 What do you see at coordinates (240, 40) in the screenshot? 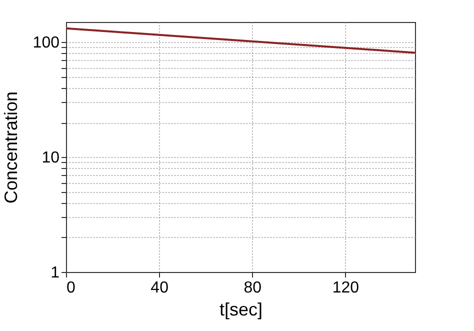
I see `line-series` at bounding box center [240, 40].